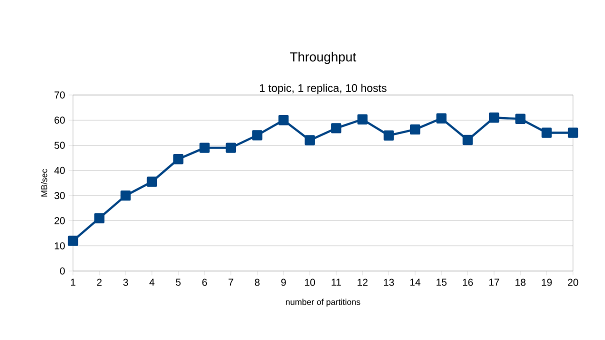 This screenshot has width=605, height=340. What do you see at coordinates (467, 282) in the screenshot?
I see `x-tick-label: 16` at bounding box center [467, 282].